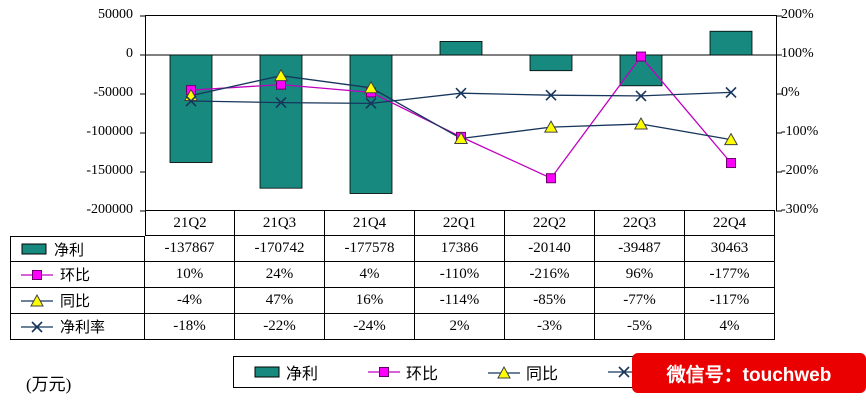 This screenshot has height=416, width=866. What do you see at coordinates (460, 327) in the screenshot?
I see `table-value-cell: 2%` at bounding box center [460, 327].